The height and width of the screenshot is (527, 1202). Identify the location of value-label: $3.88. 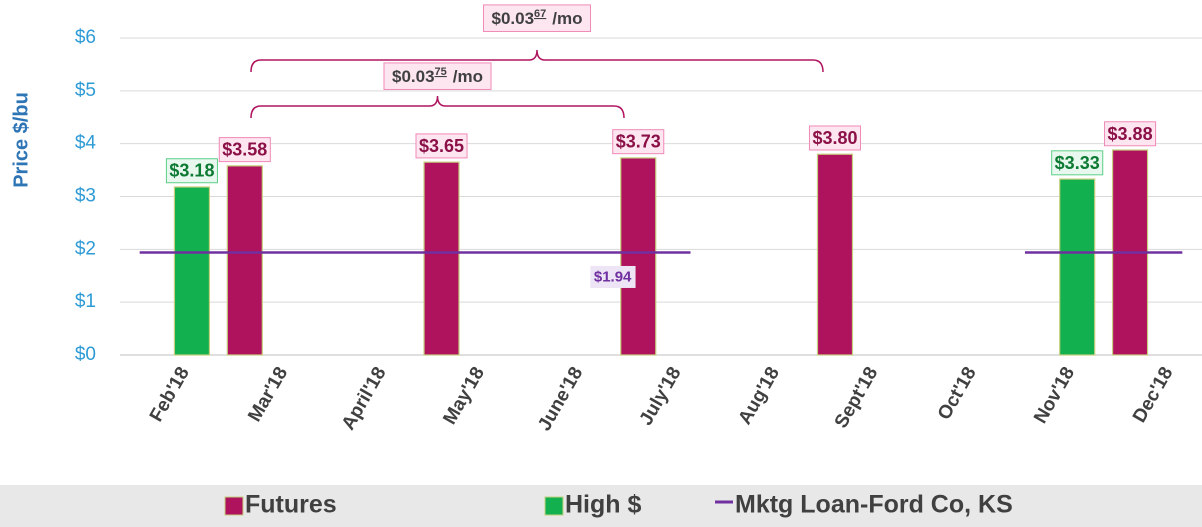
(1130, 134).